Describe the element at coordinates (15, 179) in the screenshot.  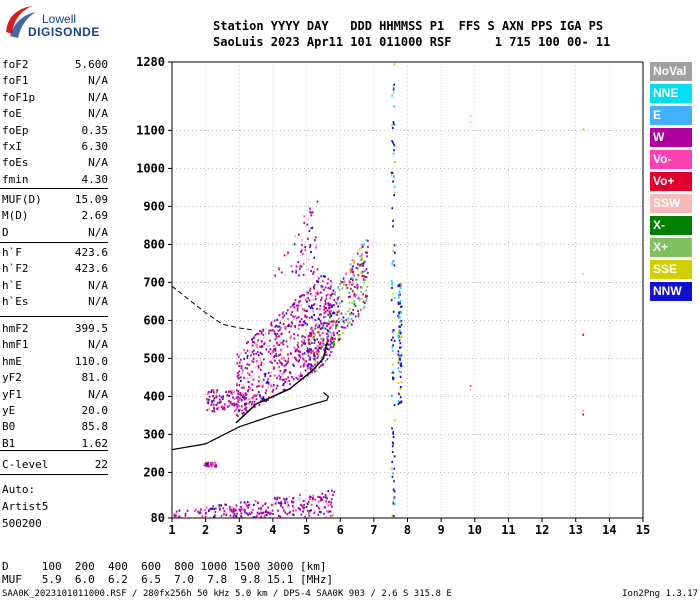
I see `param-name: fmin` at that location.